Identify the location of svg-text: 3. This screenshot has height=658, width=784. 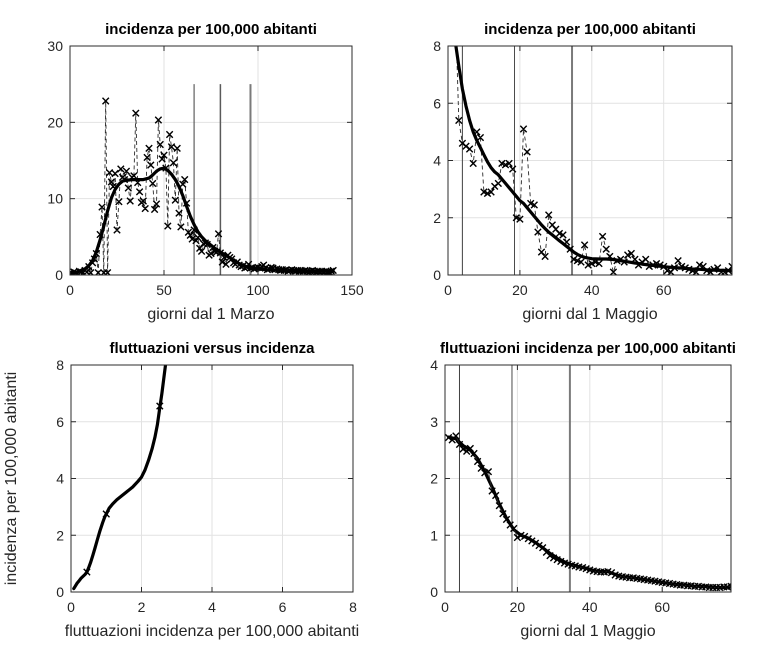
(434, 422).